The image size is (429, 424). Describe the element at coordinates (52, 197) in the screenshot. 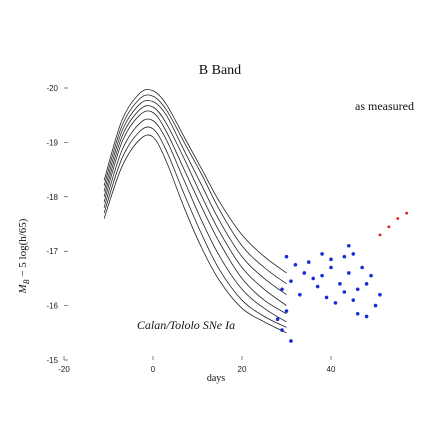

I see `y-tick-label: -18` at that location.